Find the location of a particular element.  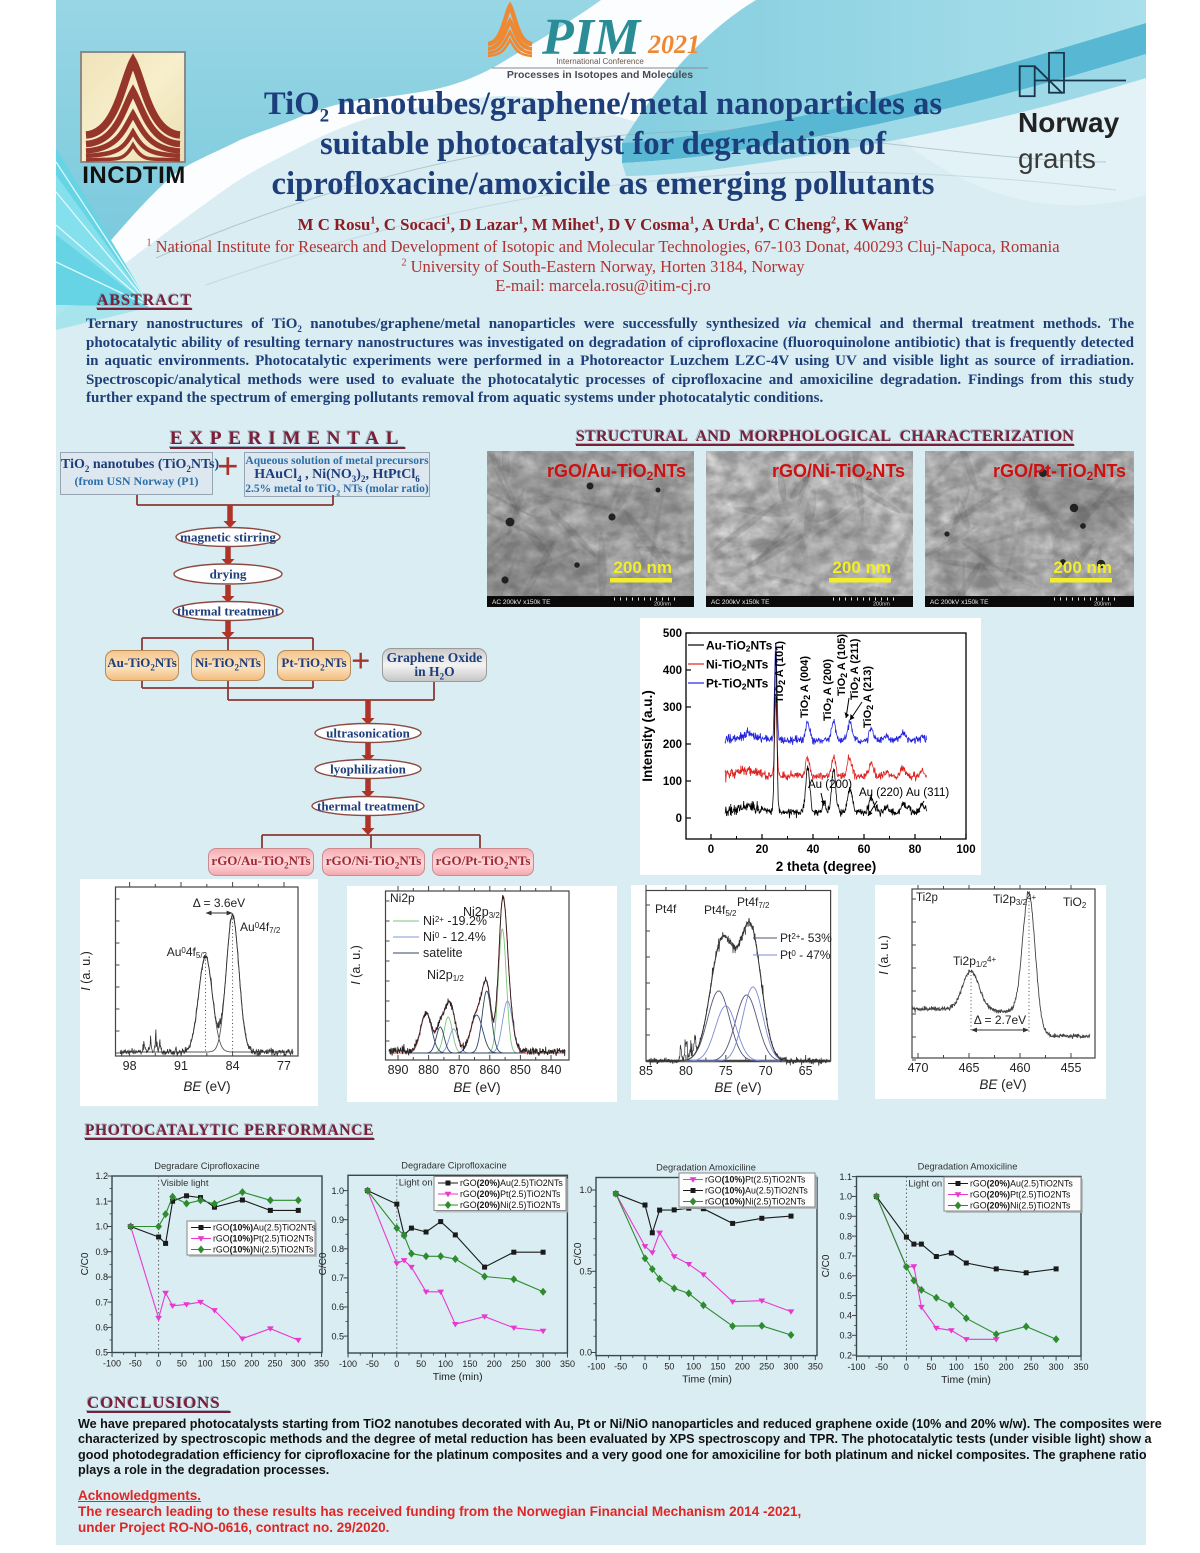

svg-text: 250 is located at coordinates (518, 1364).